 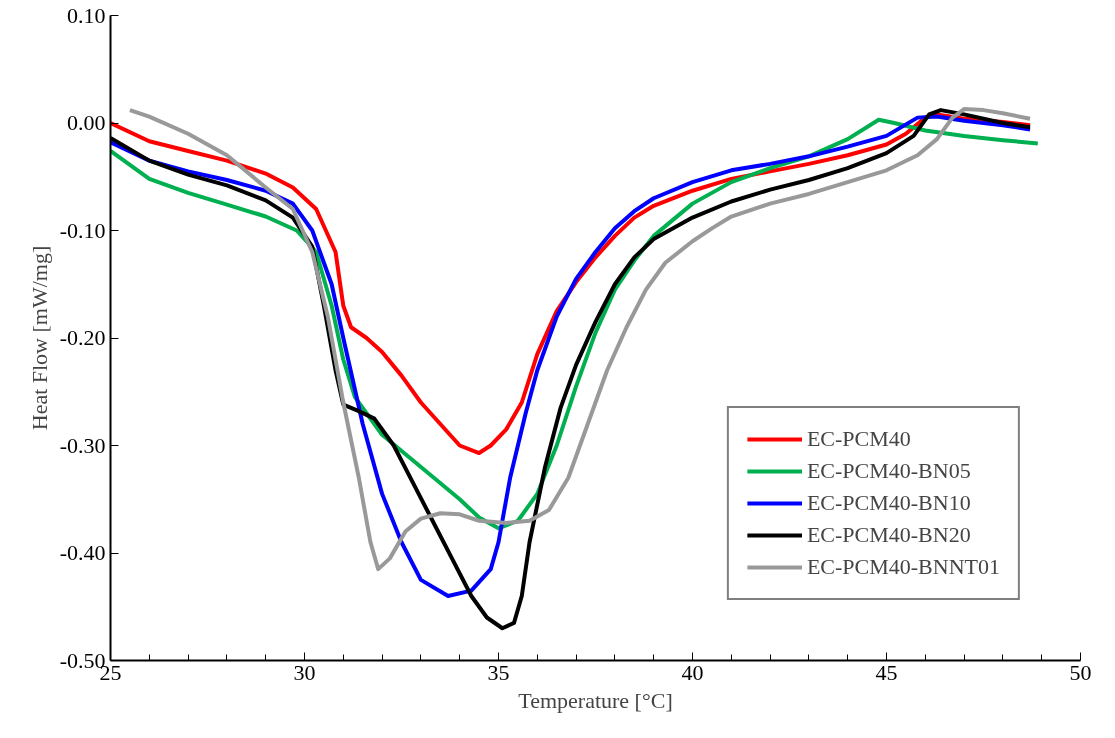 What do you see at coordinates (692, 672) in the screenshot?
I see `x-tick-label: 40` at bounding box center [692, 672].